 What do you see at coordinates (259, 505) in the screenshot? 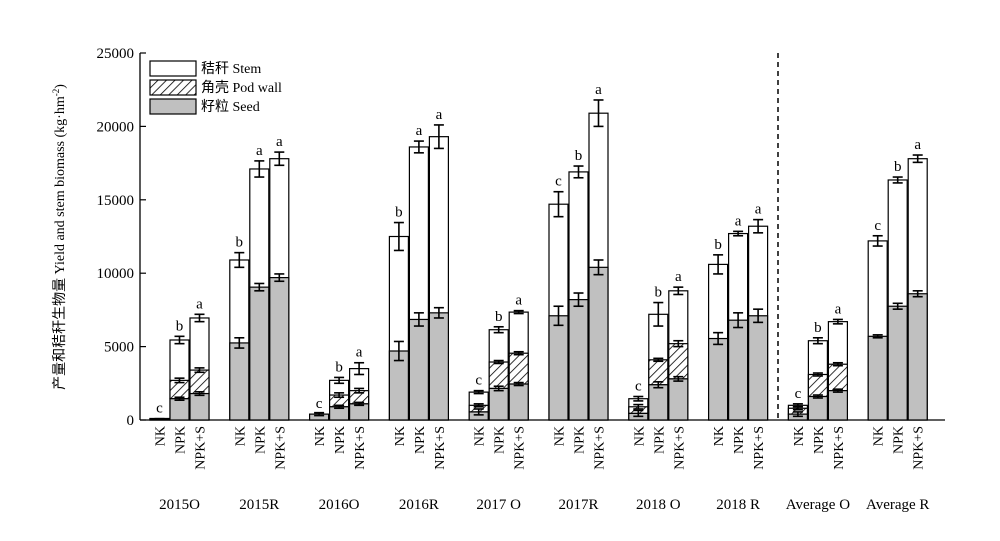
I see `group-label: 2015R` at bounding box center [259, 505].